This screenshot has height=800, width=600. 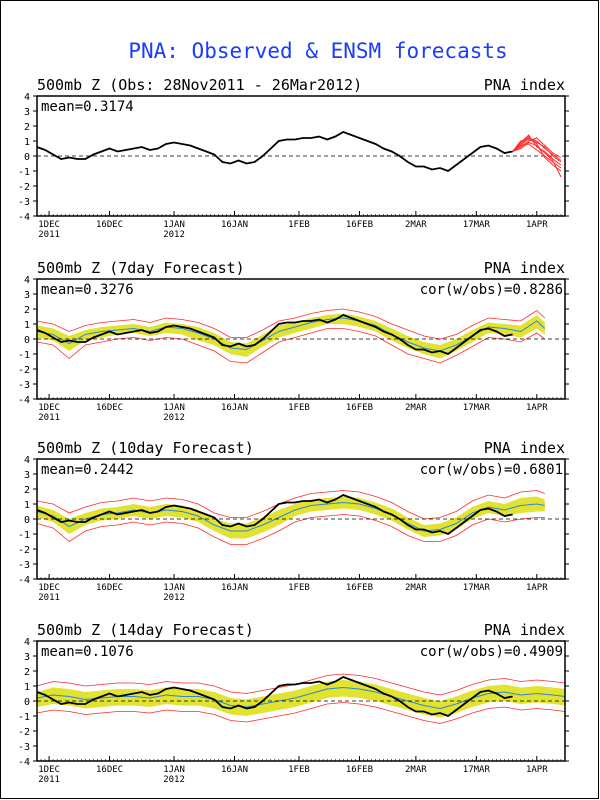 What do you see at coordinates (491, 290) in the screenshot?
I see `correlation-label: cor(w/obs)=0.8286` at bounding box center [491, 290].